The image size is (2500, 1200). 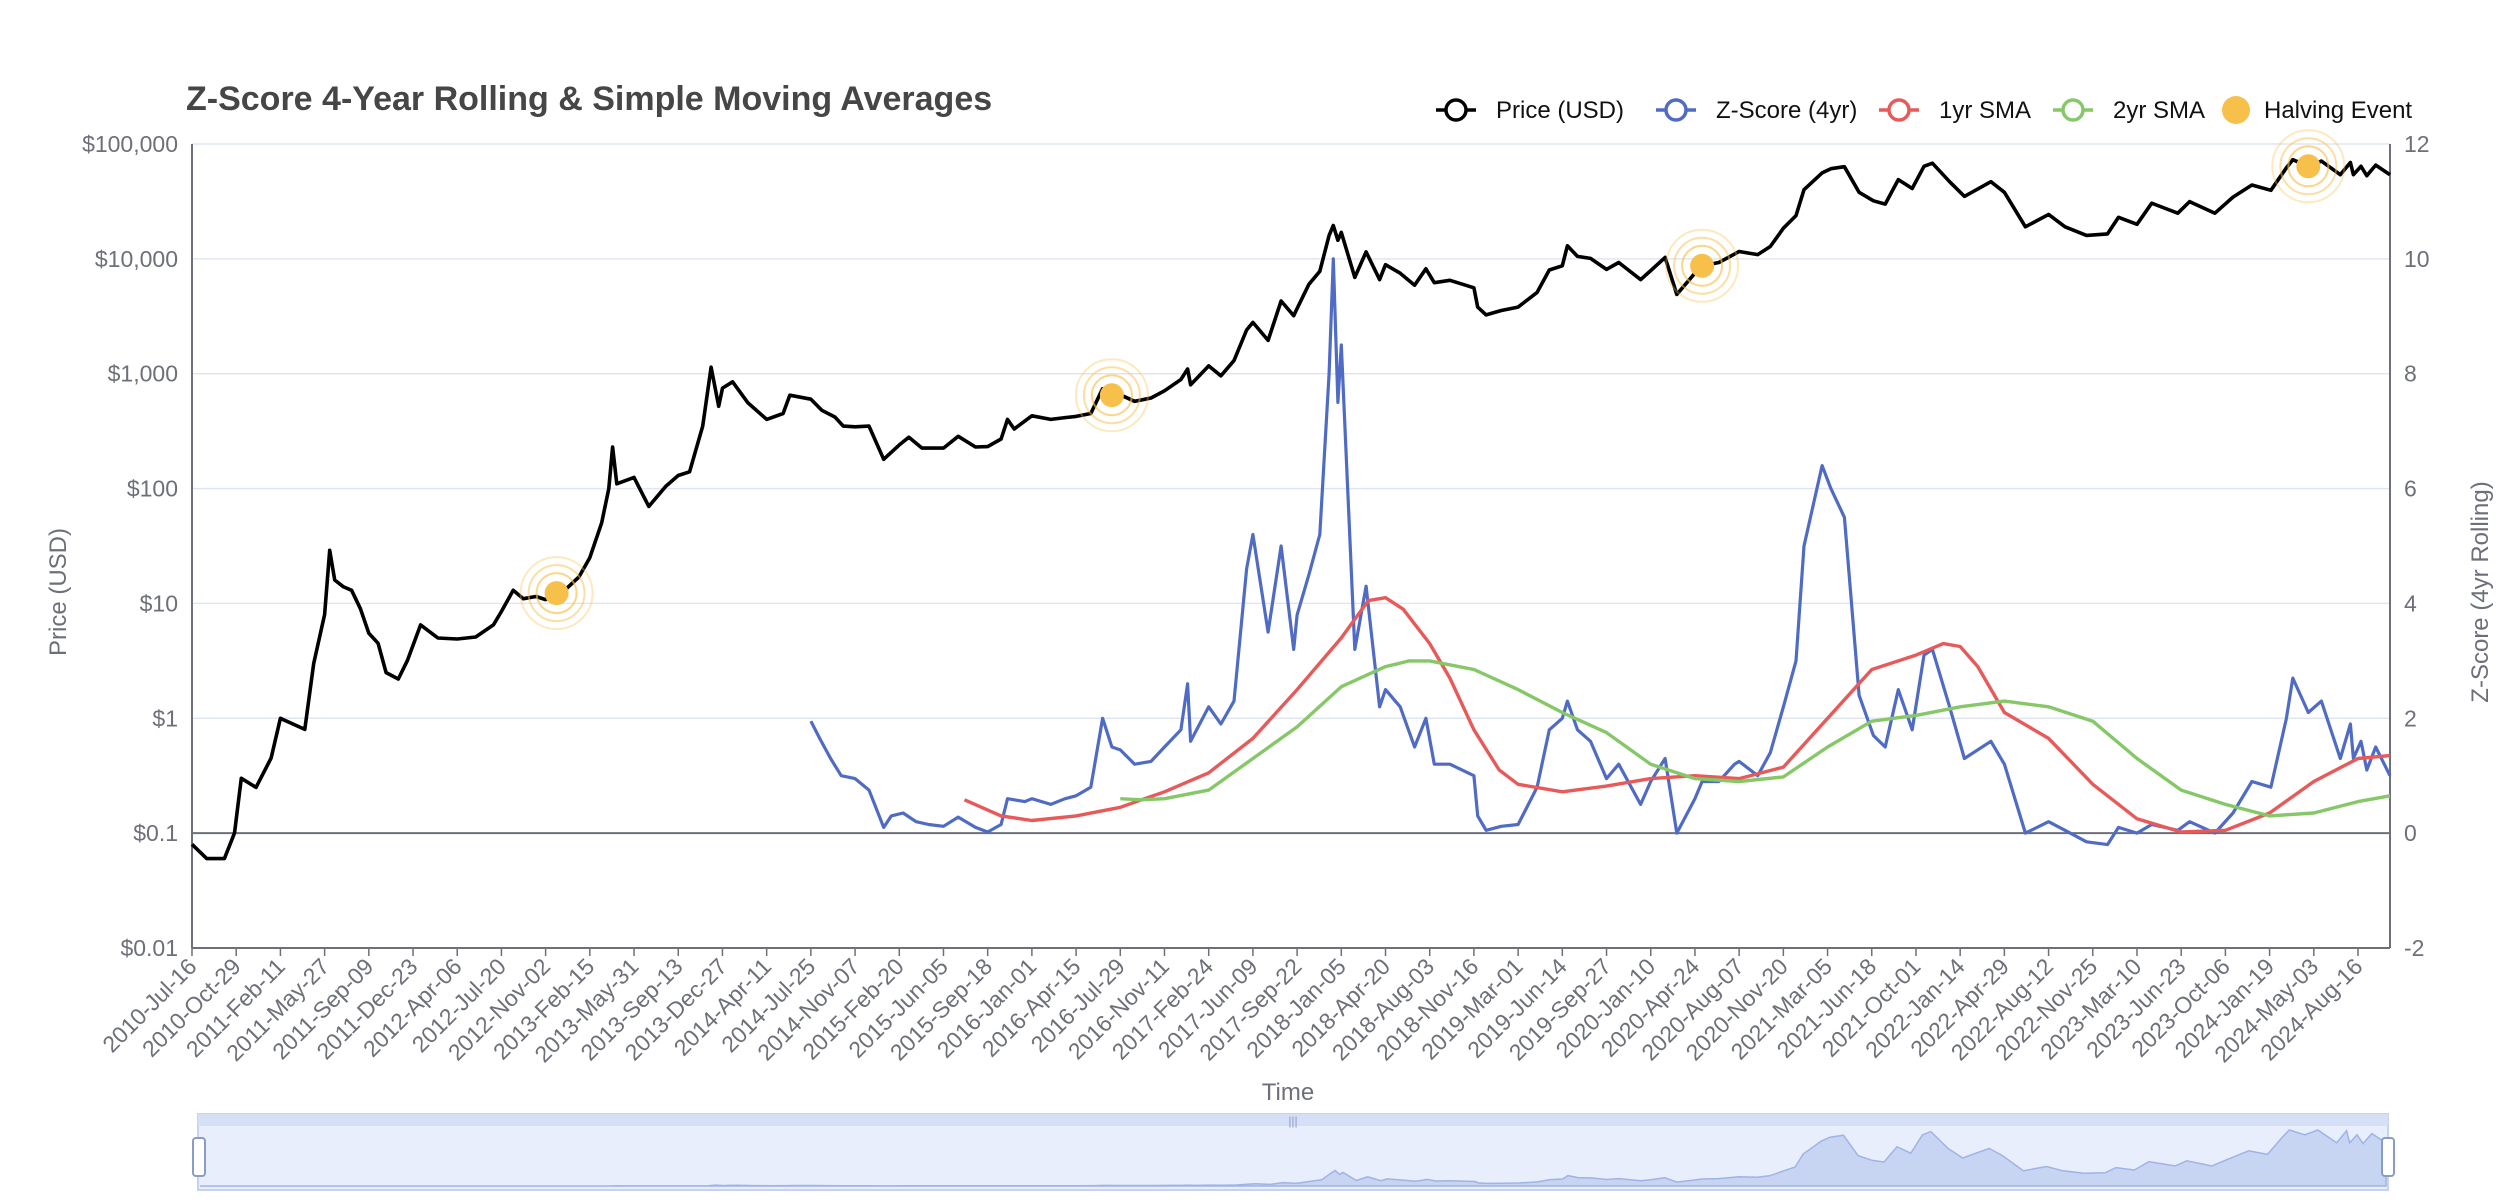 I want to click on legend-label: 2yr SMA, so click(x=2159, y=110).